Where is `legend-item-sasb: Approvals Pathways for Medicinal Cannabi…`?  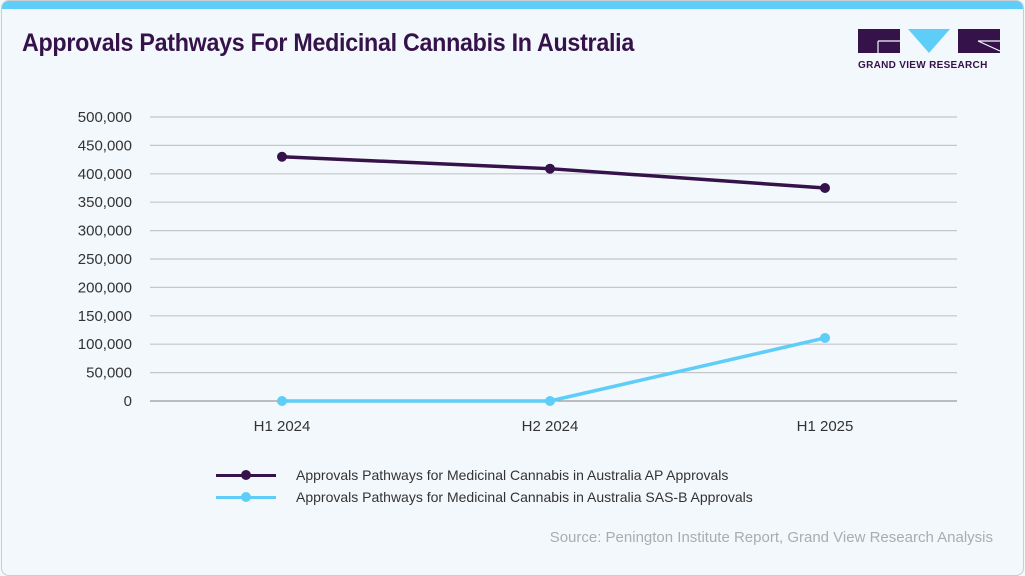 legend-item-sasb: Approvals Pathways for Medicinal Cannabi… is located at coordinates (484, 497).